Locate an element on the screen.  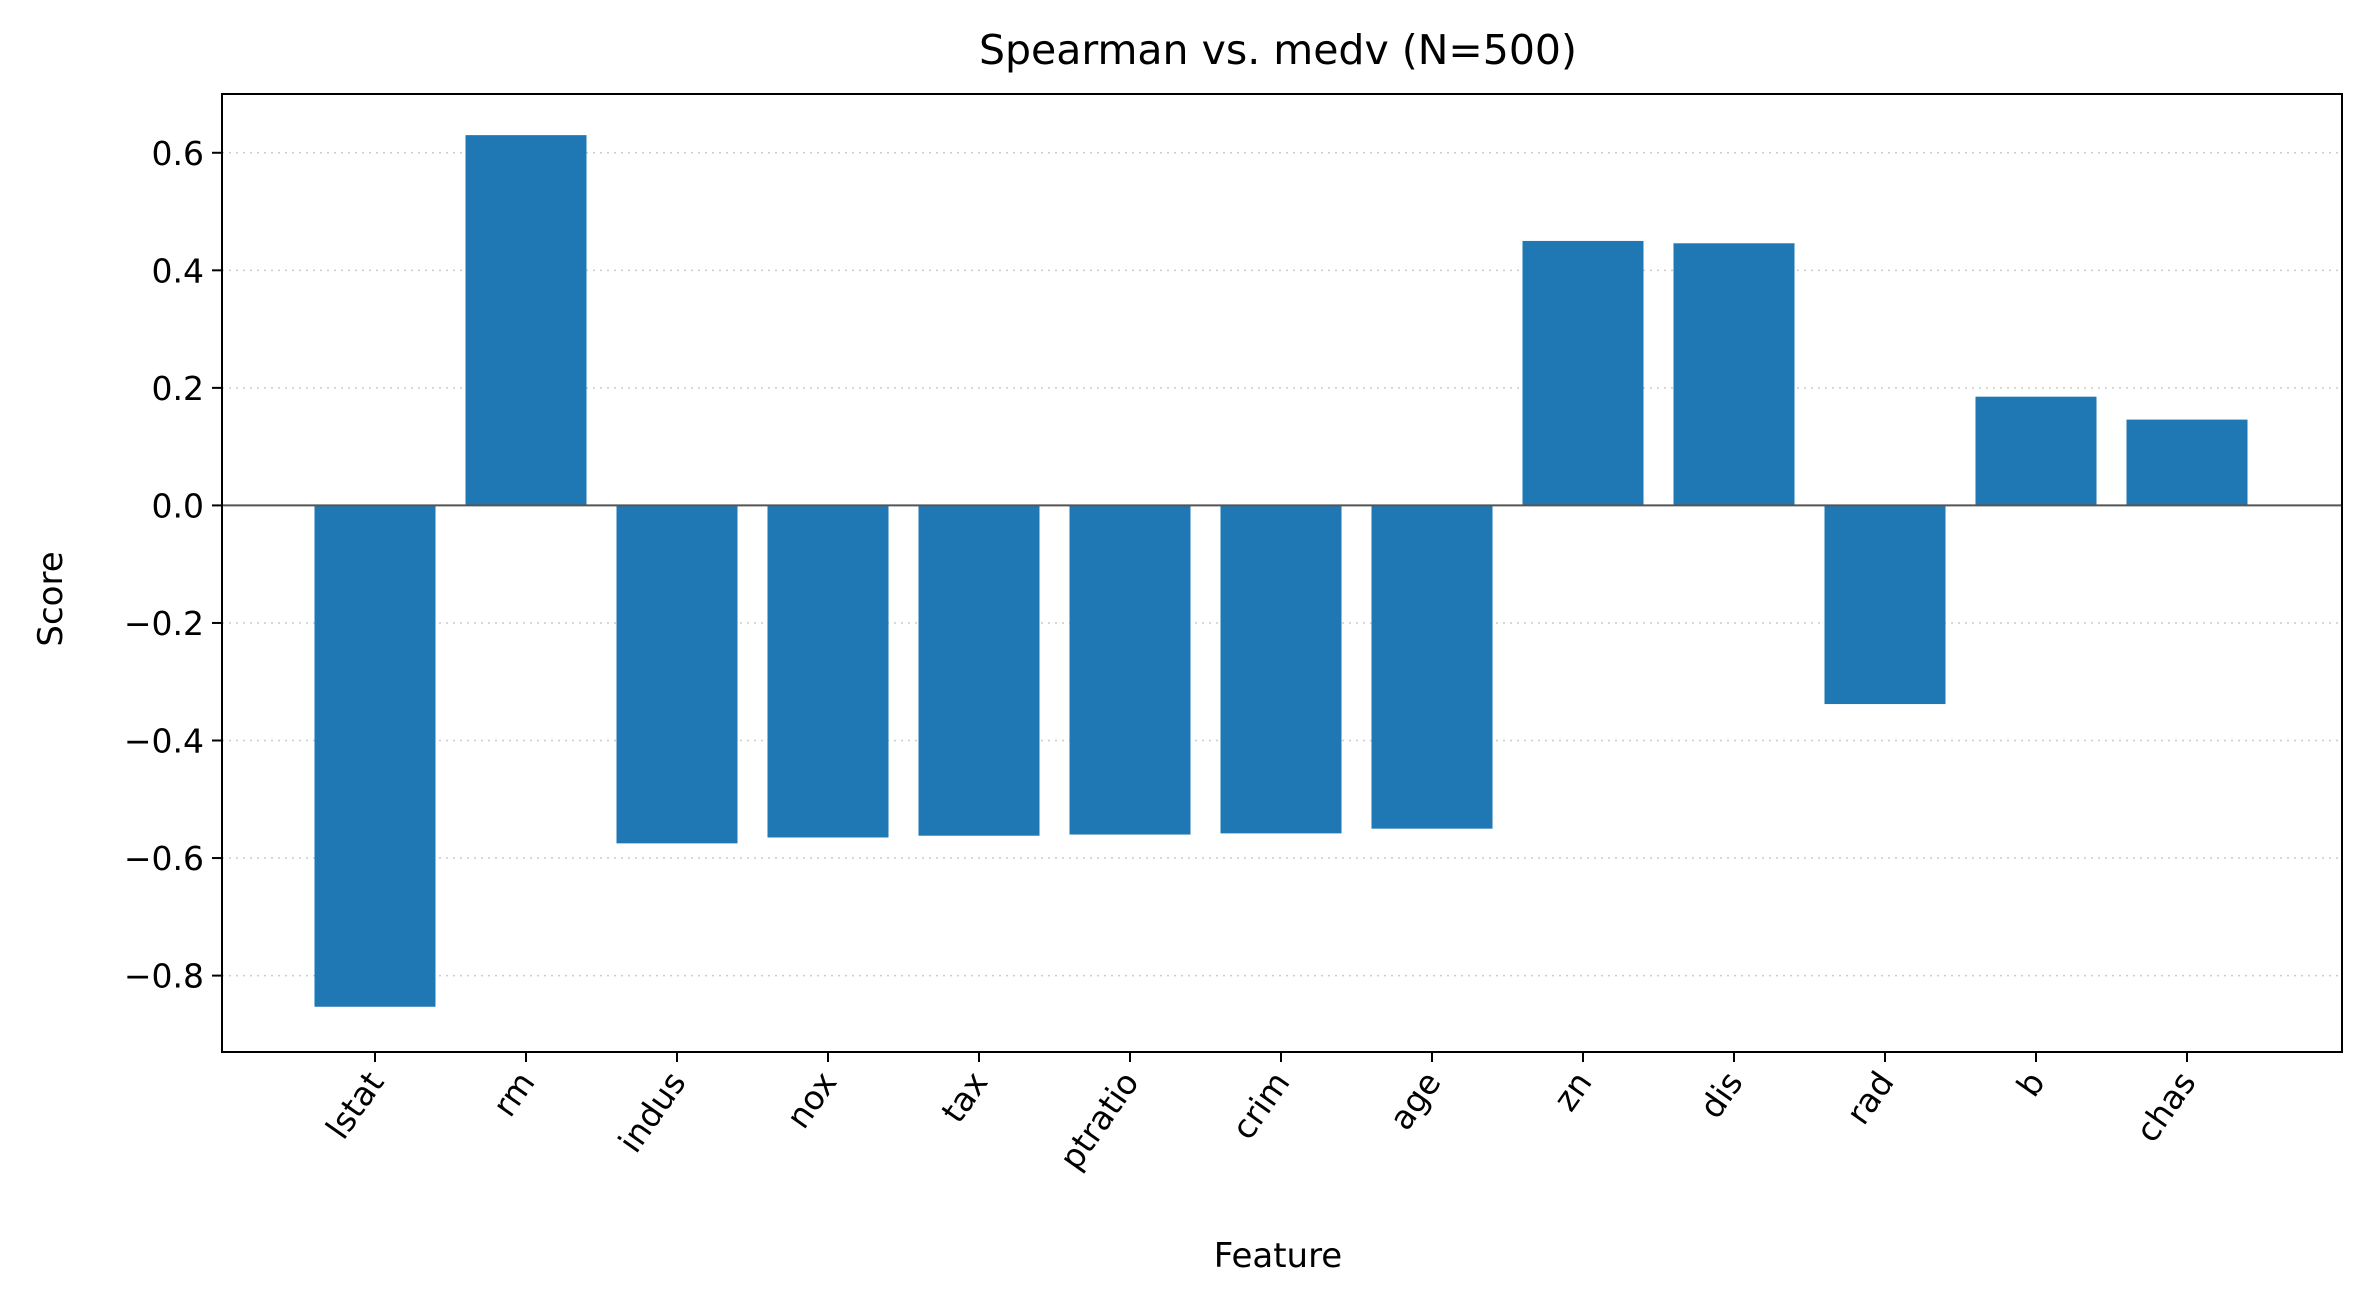
bar-rad is located at coordinates (1885, 605).